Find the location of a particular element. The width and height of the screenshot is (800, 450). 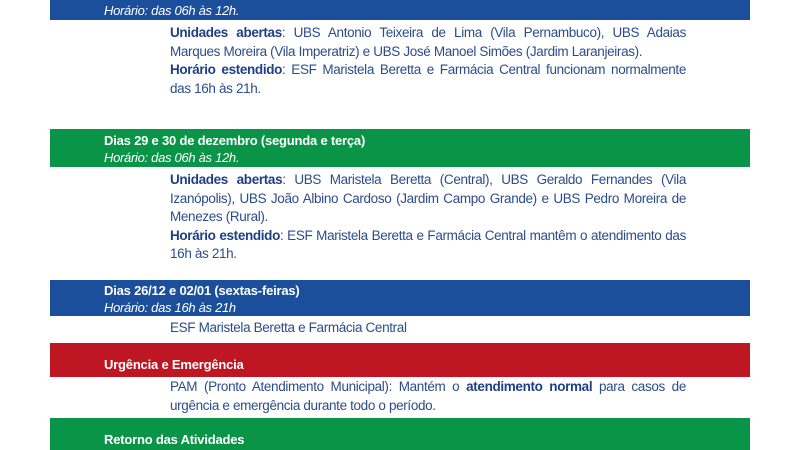

section-hours: Horário: das 16h às 21h is located at coordinates (170, 307).